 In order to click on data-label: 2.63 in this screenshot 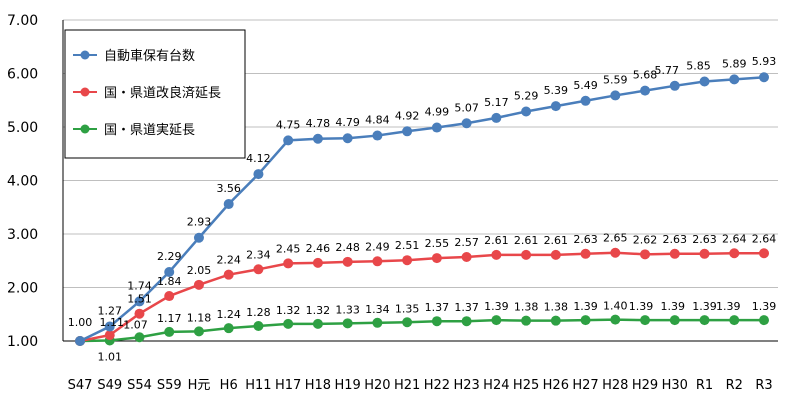, I will do `click(675, 239)`.